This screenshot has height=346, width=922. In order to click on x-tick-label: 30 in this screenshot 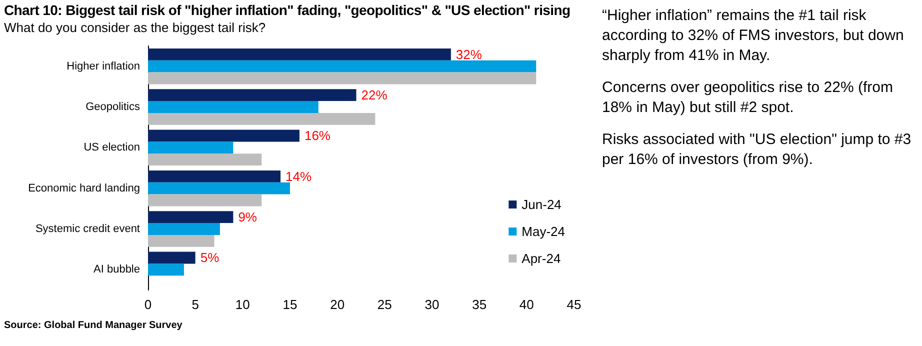, I will do `click(432, 304)`.